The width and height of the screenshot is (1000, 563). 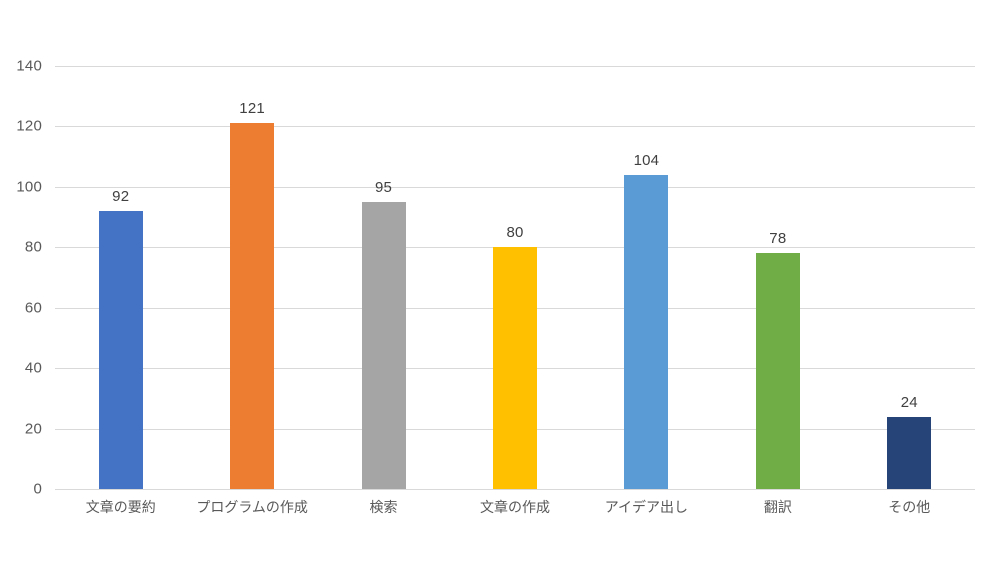 I want to click on bar-group: 104, so click(x=646, y=277).